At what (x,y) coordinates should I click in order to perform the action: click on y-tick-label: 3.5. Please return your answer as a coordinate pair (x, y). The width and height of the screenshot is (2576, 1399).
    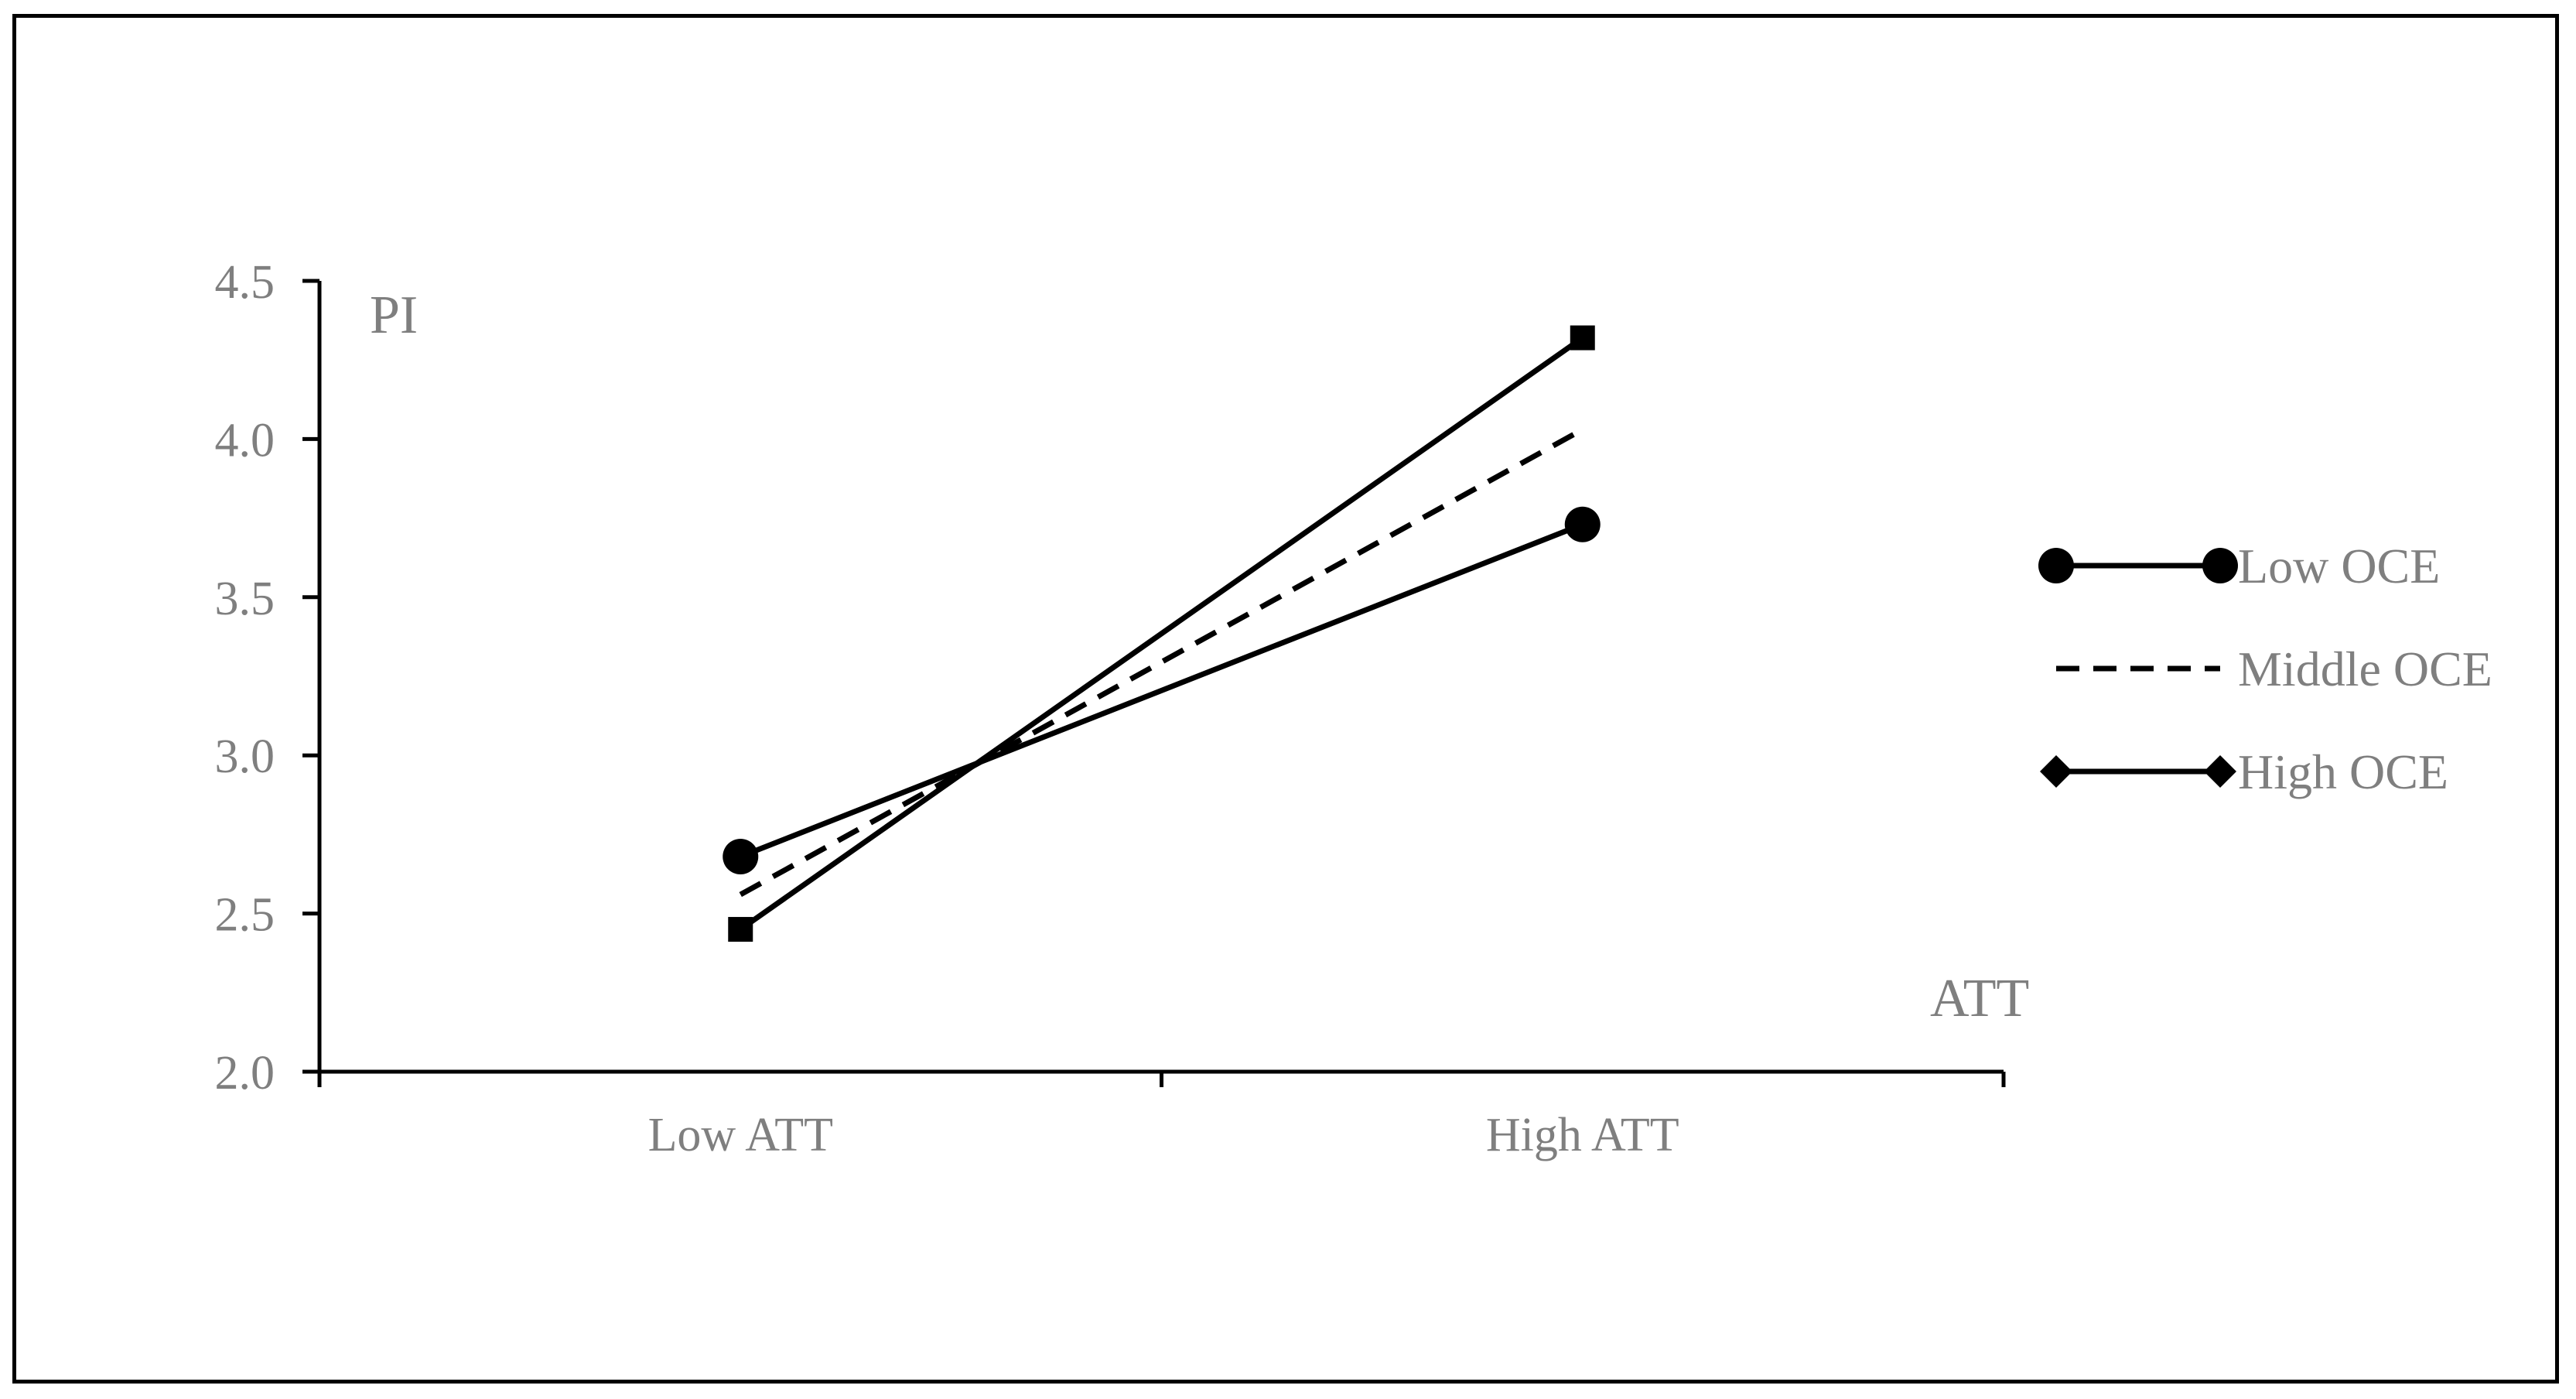
    Looking at the image, I should click on (245, 599).